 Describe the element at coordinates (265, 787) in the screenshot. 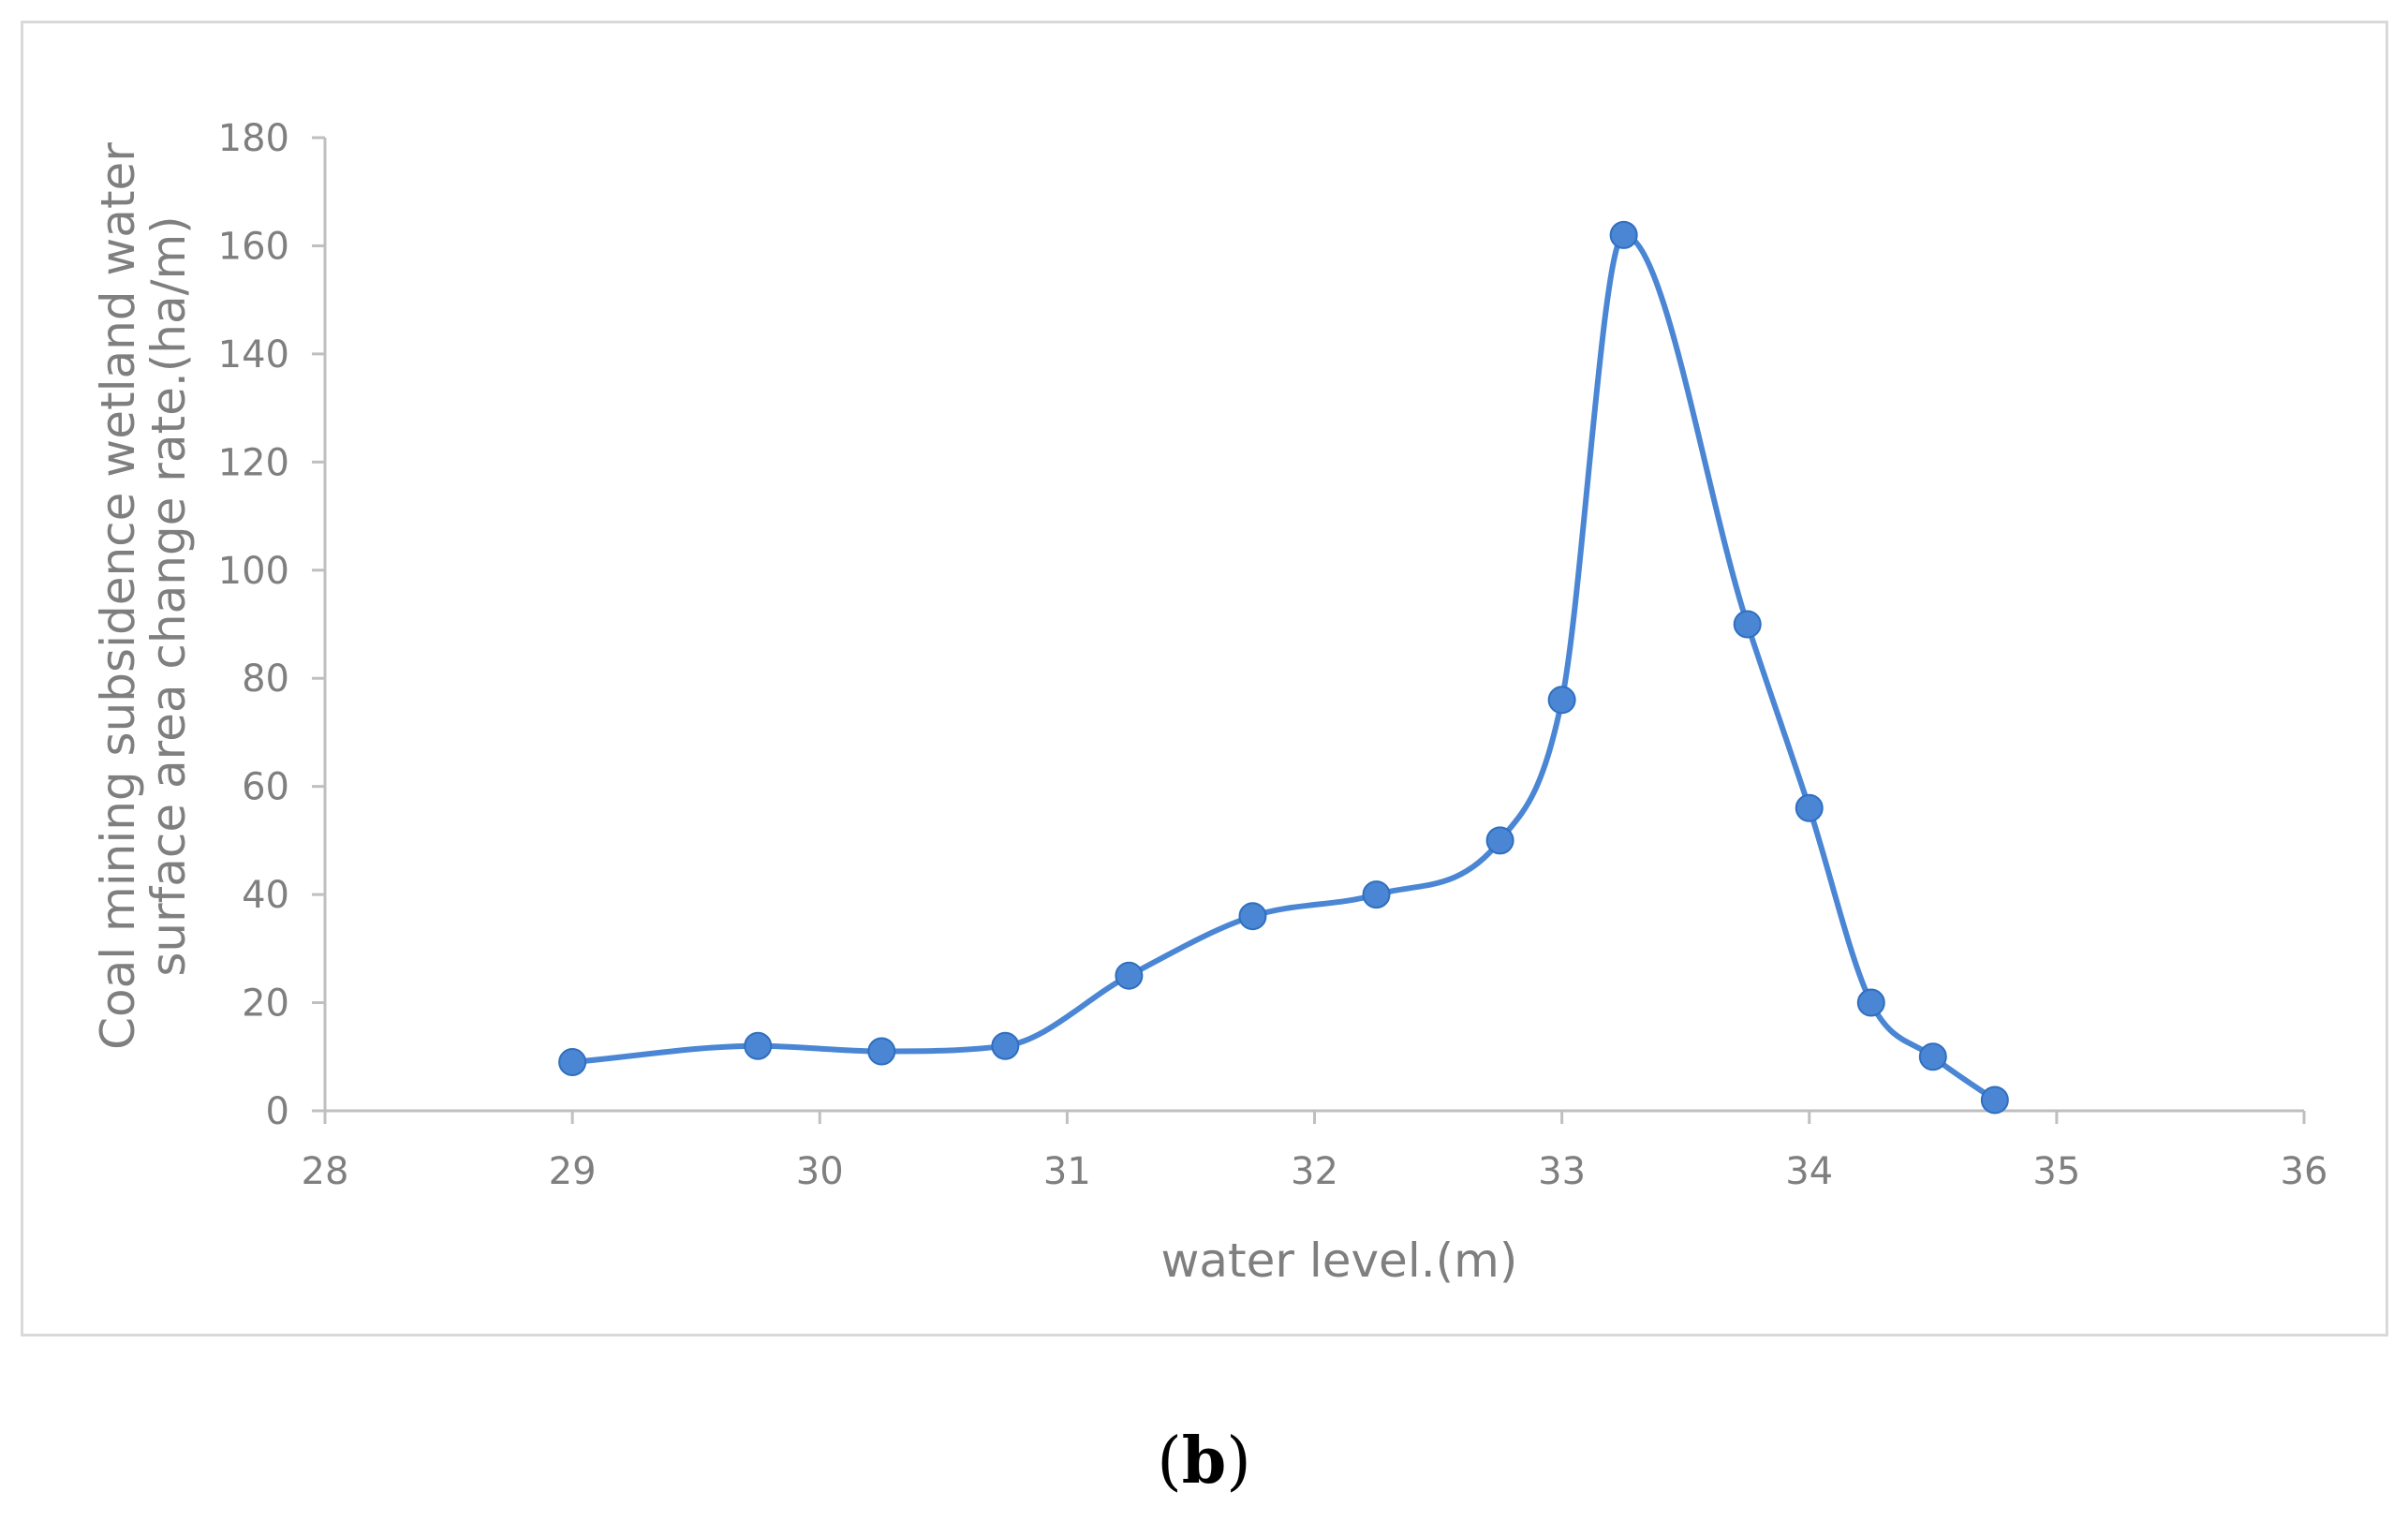

I see `y-tick-label: 60` at that location.